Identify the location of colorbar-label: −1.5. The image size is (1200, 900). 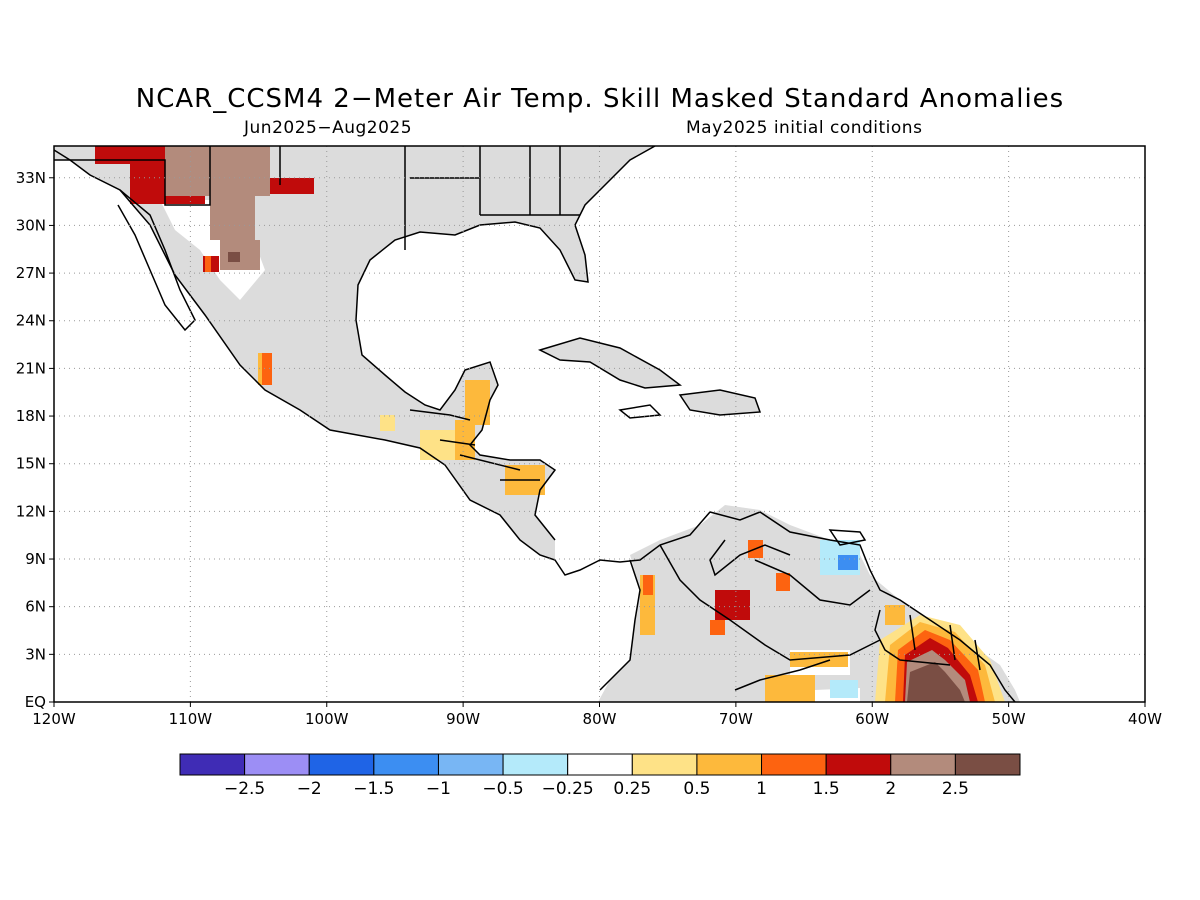
(373, 789).